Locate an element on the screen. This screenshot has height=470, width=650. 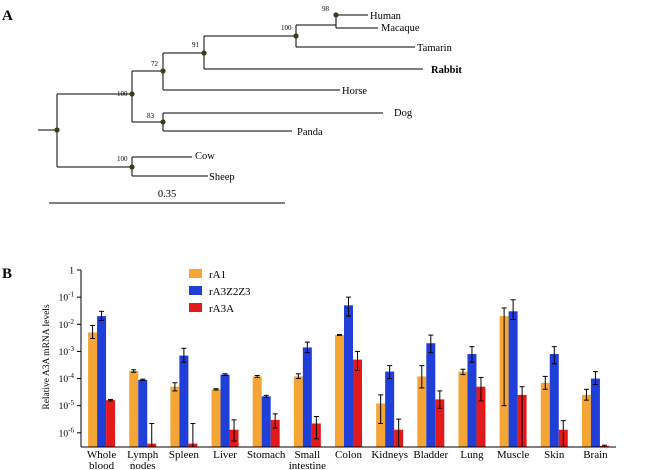
leaf-label-rabbit: Rabbit is located at coordinates (446, 70).